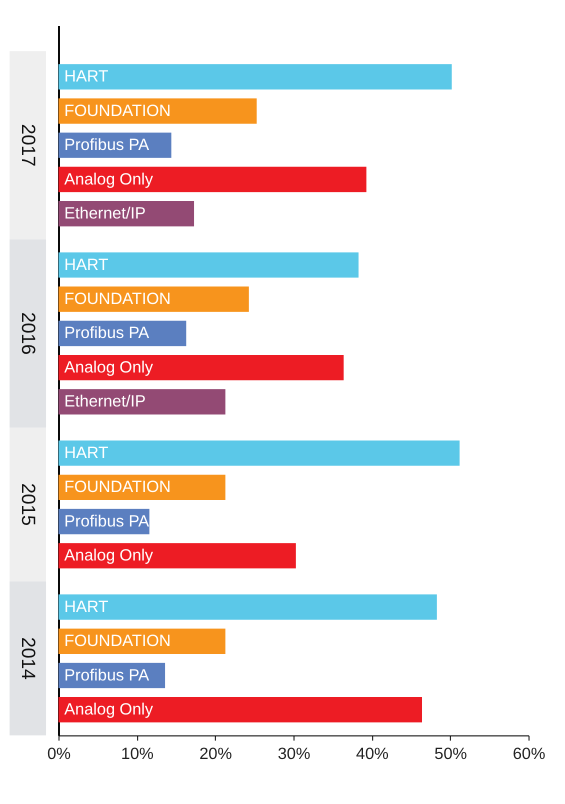 This screenshot has height=804, width=565. I want to click on series-label: FOUNDATION, so click(117, 299).